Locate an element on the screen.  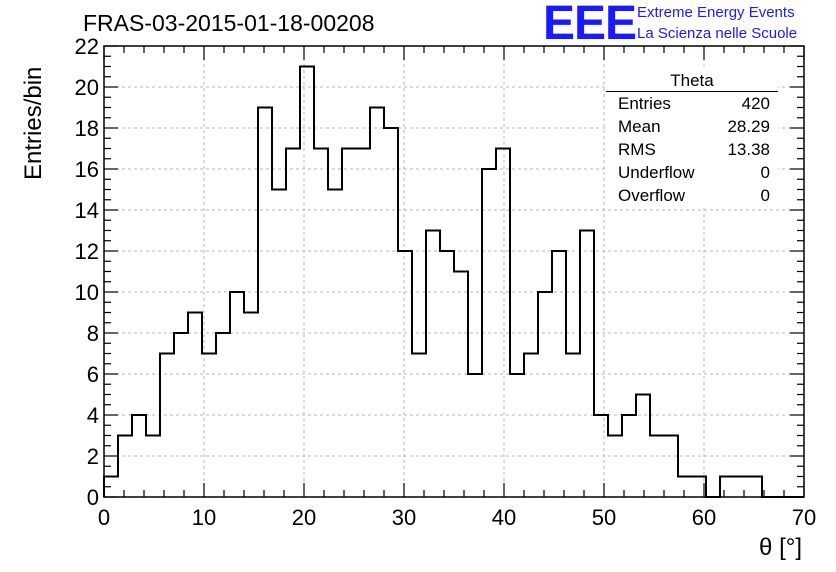
stats-label: Entries is located at coordinates (644, 103).